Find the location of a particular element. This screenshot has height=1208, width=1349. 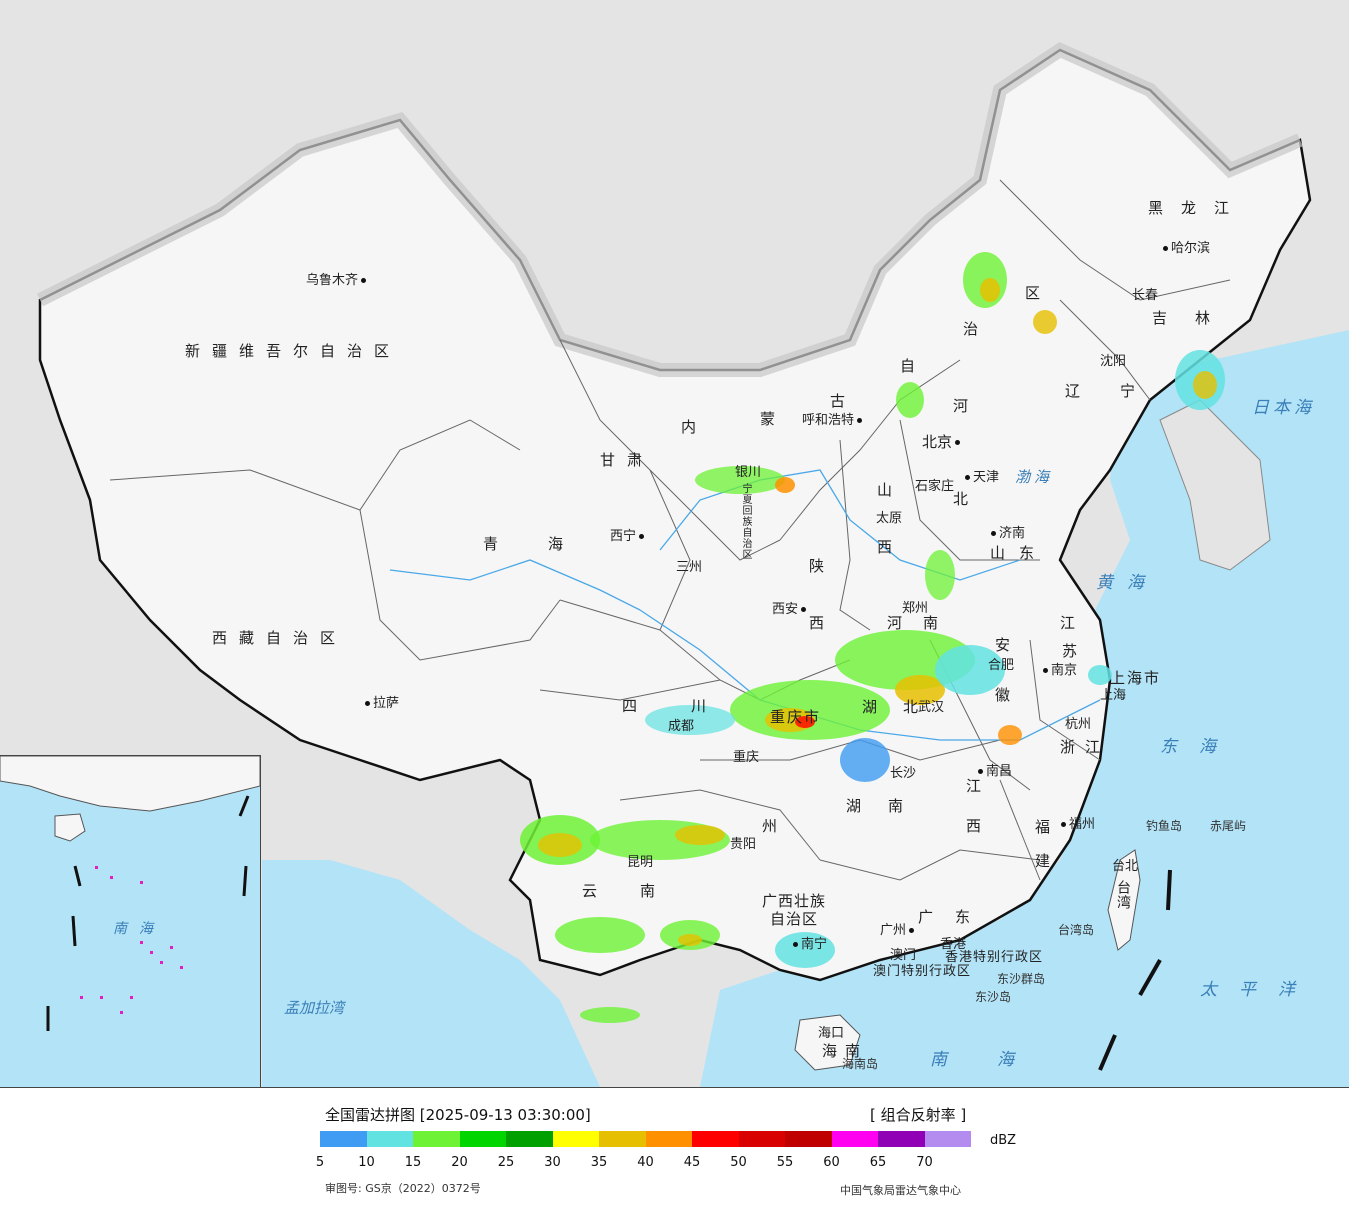

maritime-boundary is located at coordinates (1135, 970).